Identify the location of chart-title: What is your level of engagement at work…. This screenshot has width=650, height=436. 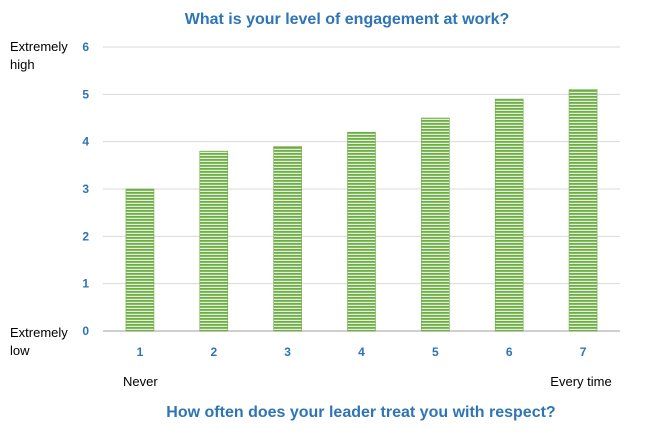
(347, 19).